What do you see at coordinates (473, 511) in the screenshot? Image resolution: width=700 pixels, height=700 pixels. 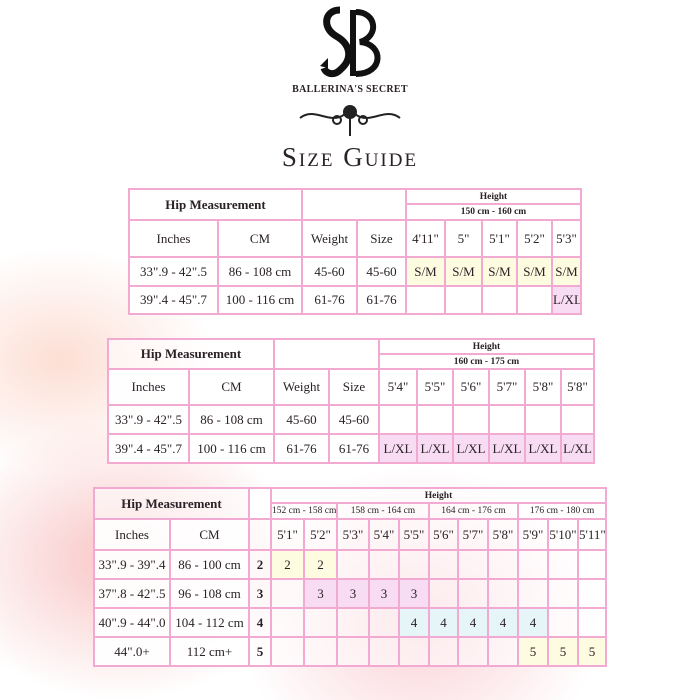 I see `height-range-header: 164 cm - 176 cm` at bounding box center [473, 511].